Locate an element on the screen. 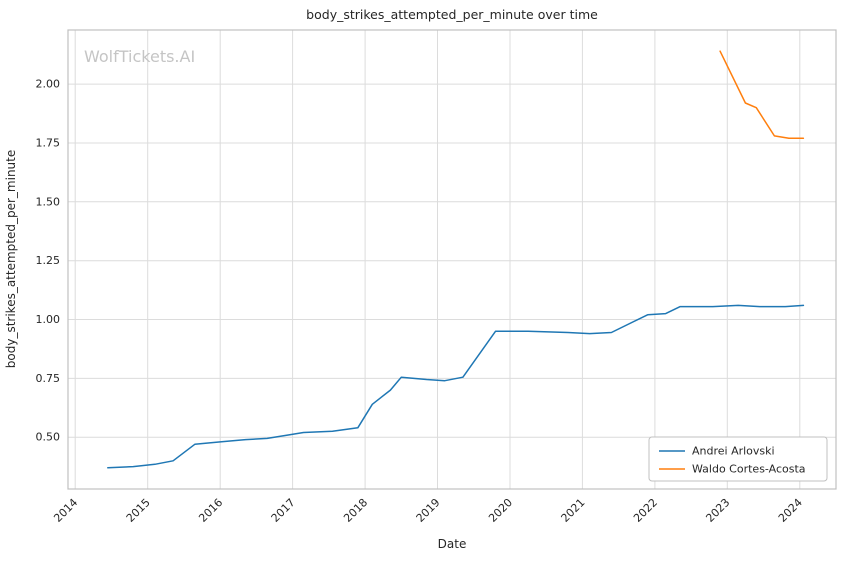 The image size is (852, 565). legend-box is located at coordinates (738, 459).